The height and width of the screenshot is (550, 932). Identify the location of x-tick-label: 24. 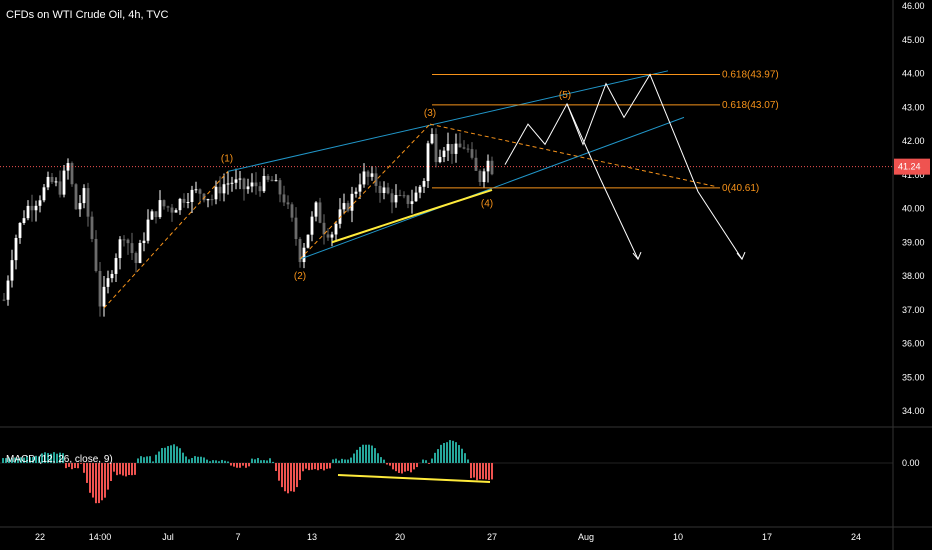
(856, 537).